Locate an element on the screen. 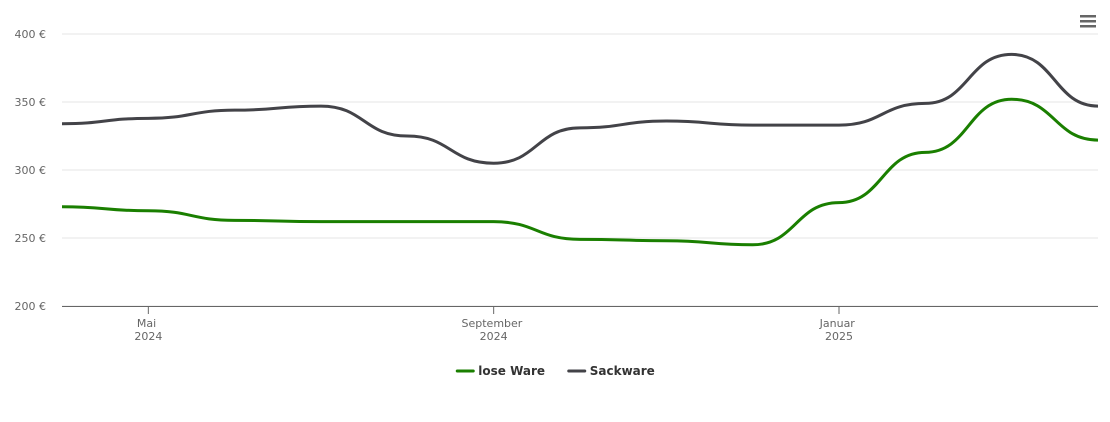 Image resolution: width=1110 pixels, height=422 pixels. legend-item: Sackware is located at coordinates (611, 371).